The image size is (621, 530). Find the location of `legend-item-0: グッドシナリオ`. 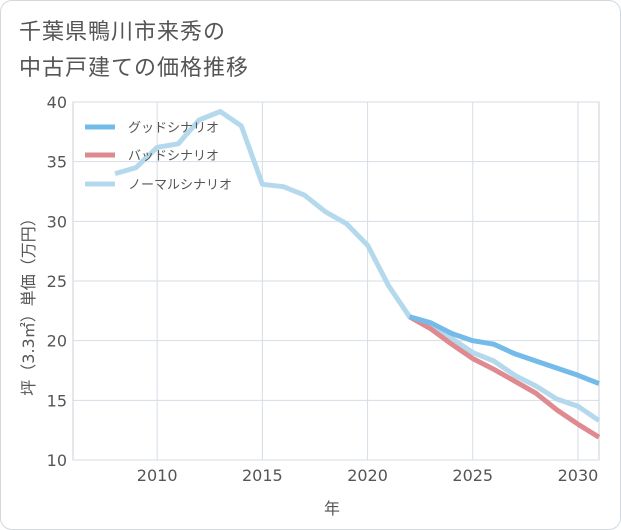

legend-item-0: グッドシナリオ is located at coordinates (152, 128).